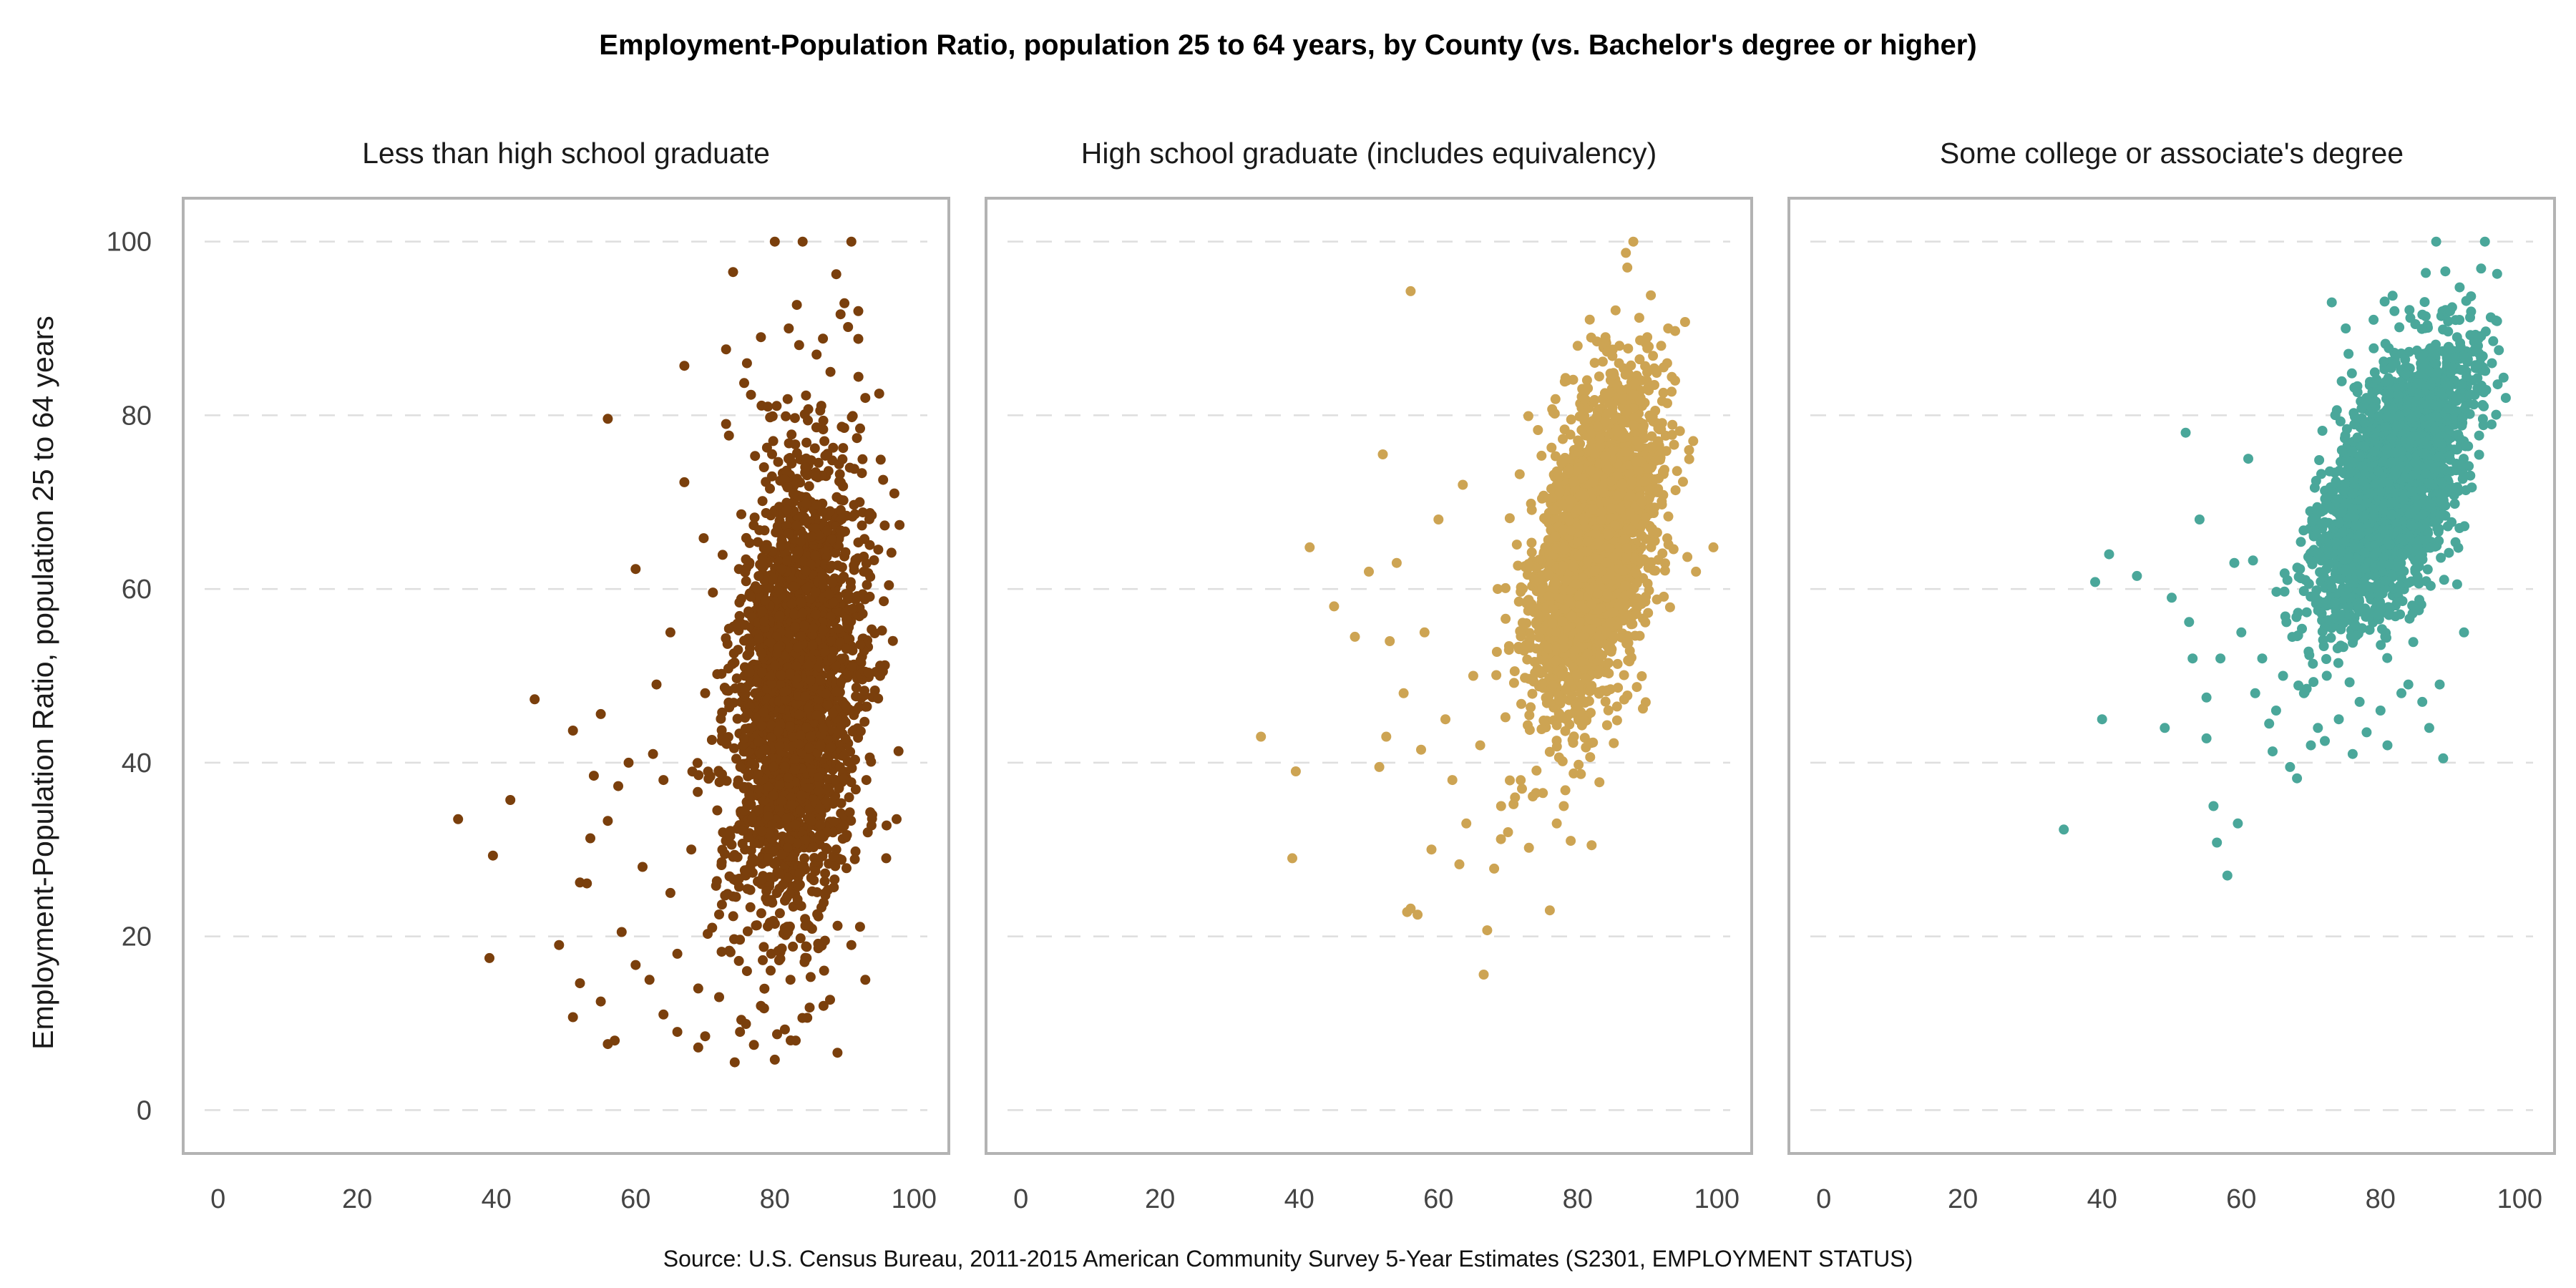 This screenshot has height=1288, width=2576. What do you see at coordinates (635, 1199) in the screenshot?
I see `x-tick-label: 60` at bounding box center [635, 1199].